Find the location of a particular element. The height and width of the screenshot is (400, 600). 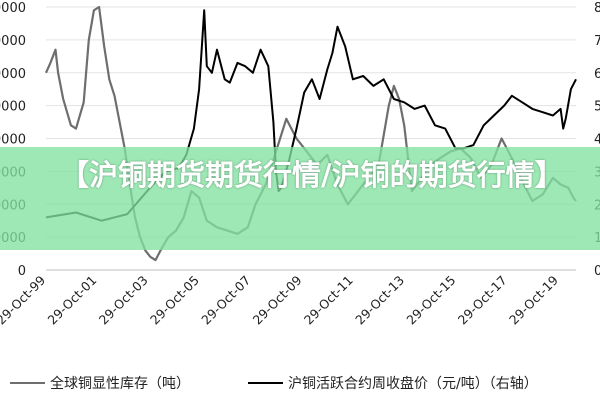

legend-label-price: 沪铜活跃合约周收盘价（元/吨）（右轴） is located at coordinates (413, 383).